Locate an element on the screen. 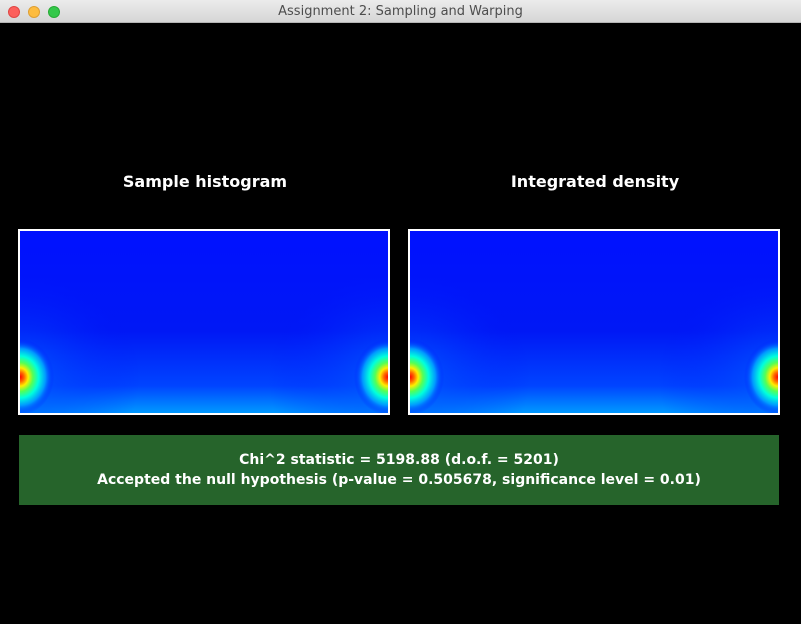 This screenshot has height=624, width=801. sample-histogram-plot is located at coordinates (204, 322).